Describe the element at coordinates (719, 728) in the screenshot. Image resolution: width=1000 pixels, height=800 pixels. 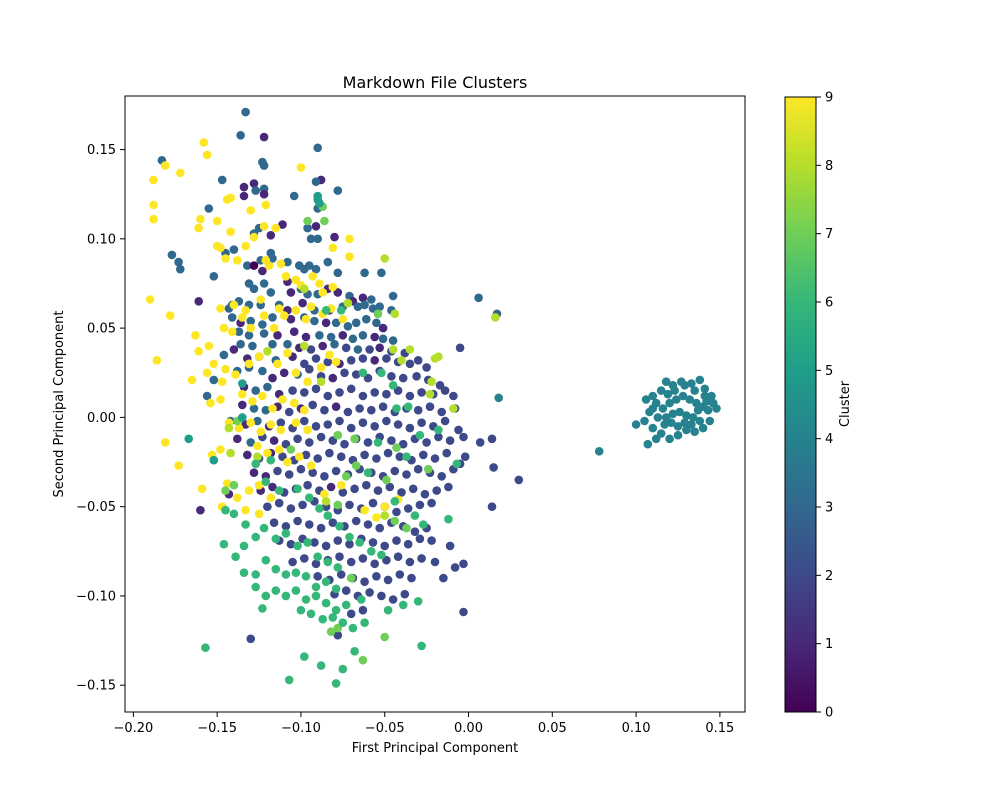
I see `x-tick-label: 0.15` at that location.